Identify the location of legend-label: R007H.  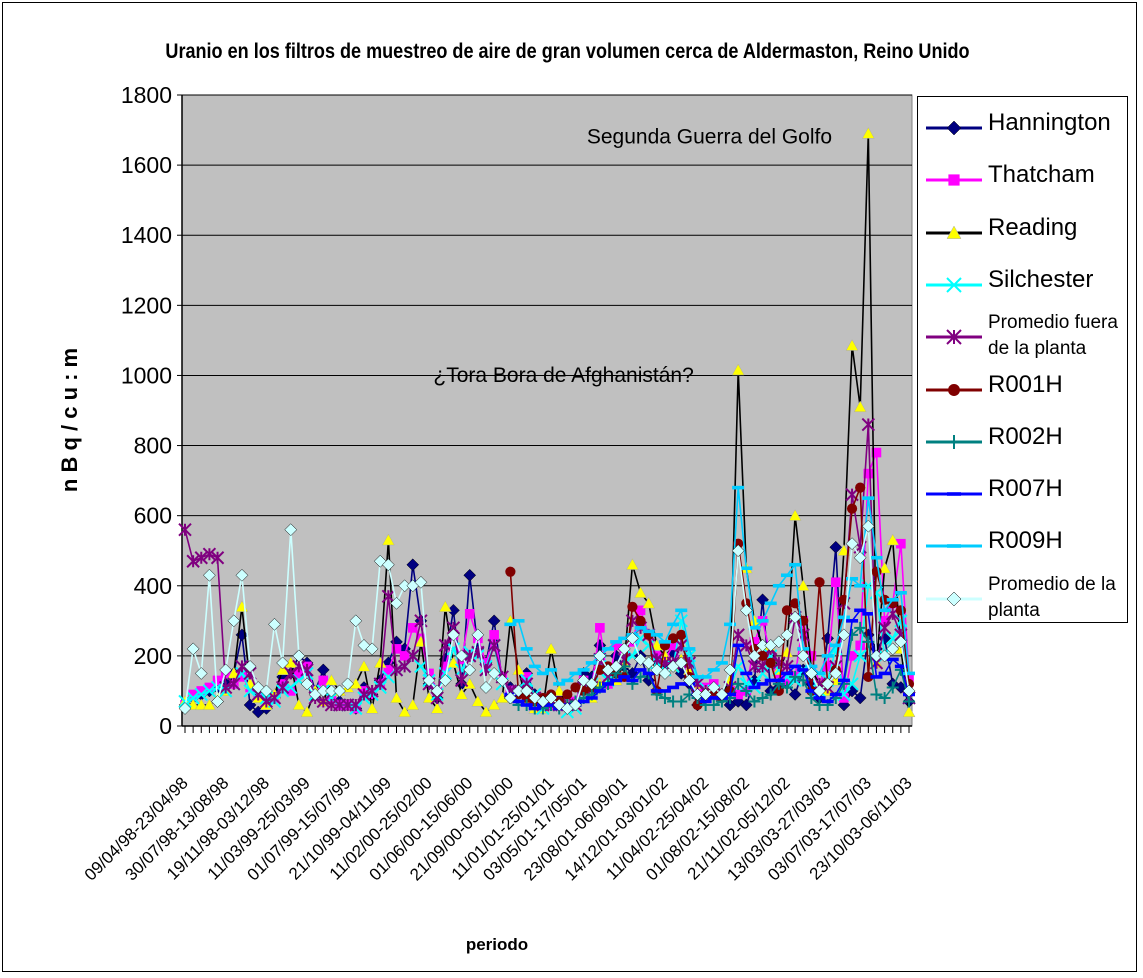
(1025, 489).